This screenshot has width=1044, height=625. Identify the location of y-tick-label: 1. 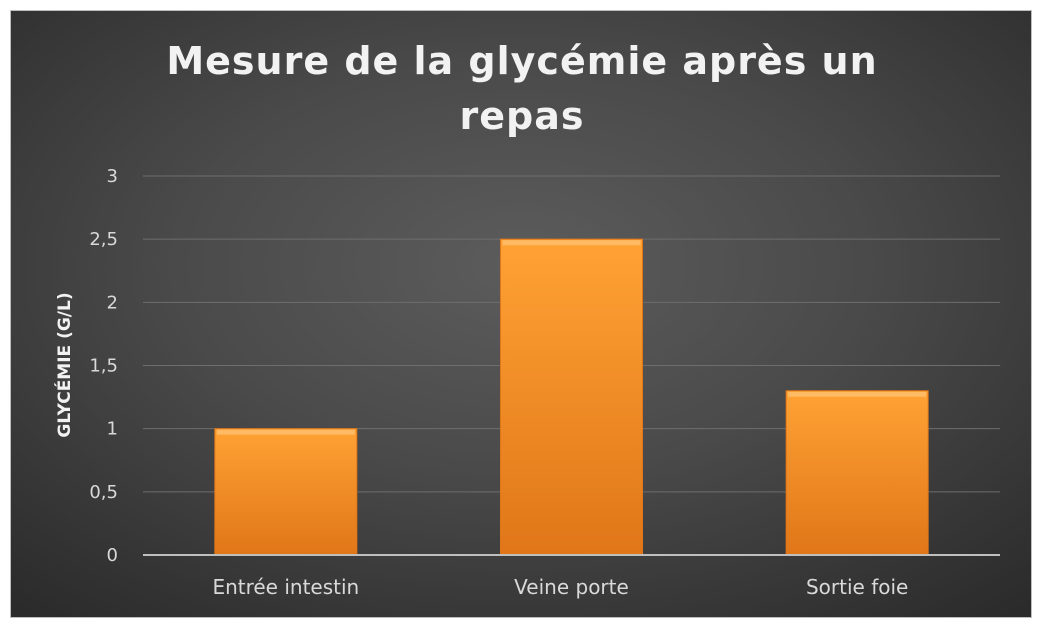
(112, 429).